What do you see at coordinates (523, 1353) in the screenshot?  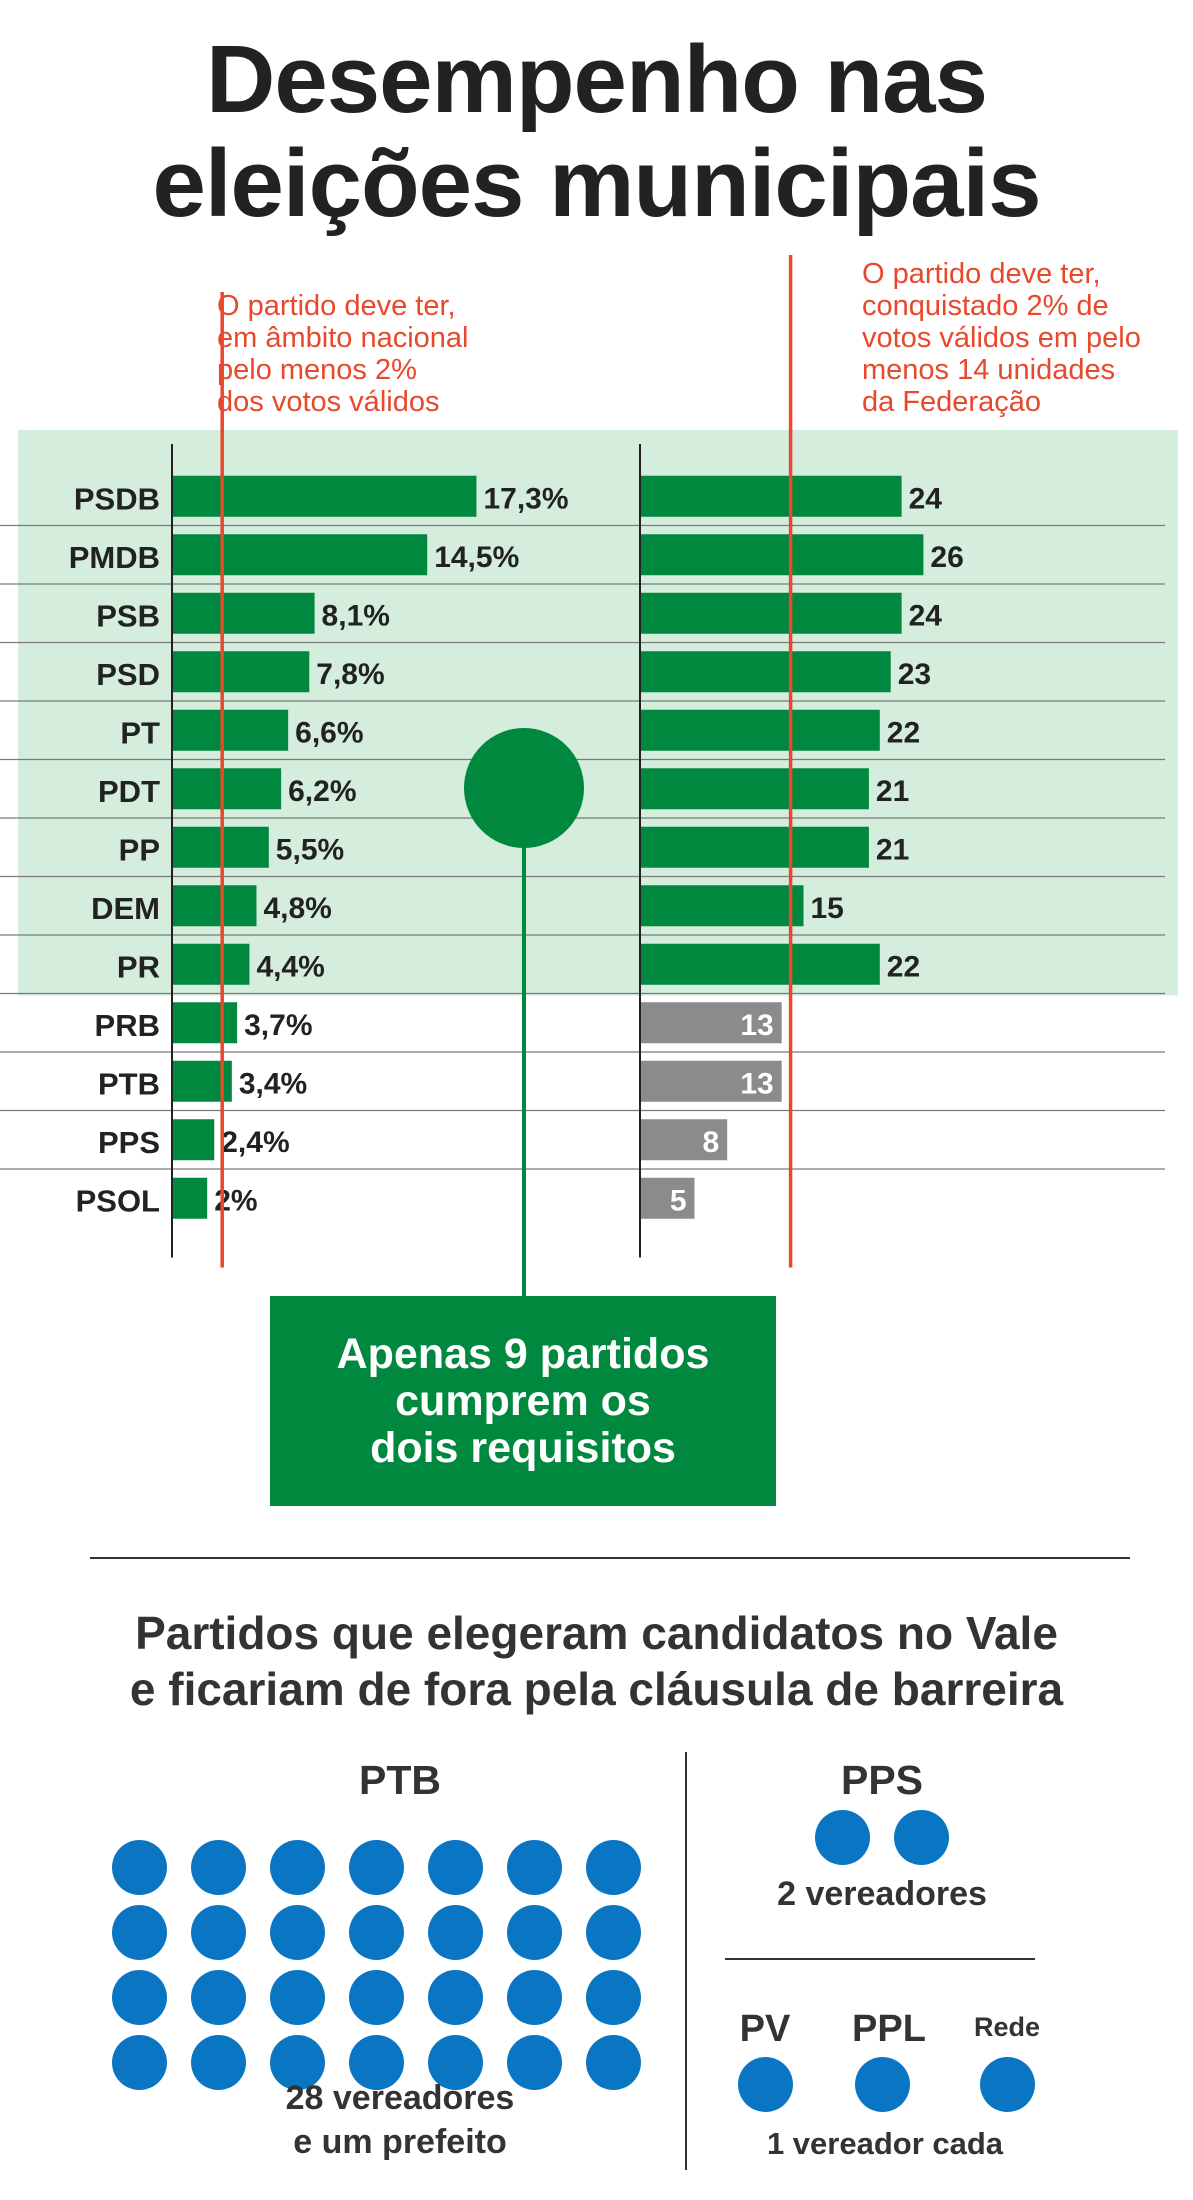 I see `callout-line-1: Apenas 9 partidos` at bounding box center [523, 1353].